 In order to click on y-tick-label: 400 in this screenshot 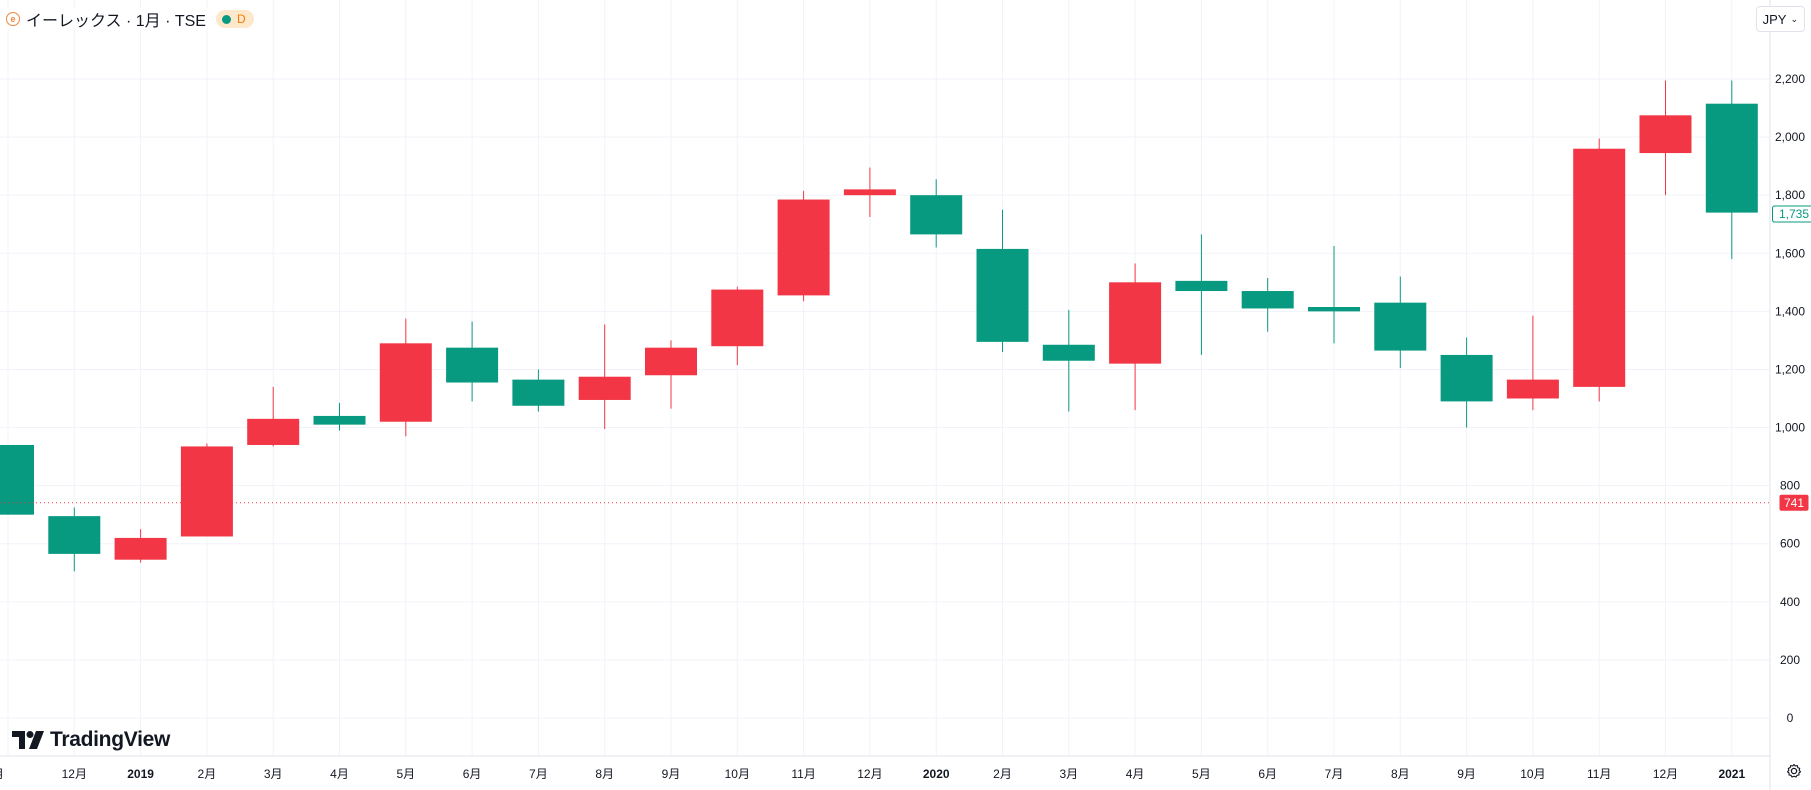, I will do `click(1790, 602)`.